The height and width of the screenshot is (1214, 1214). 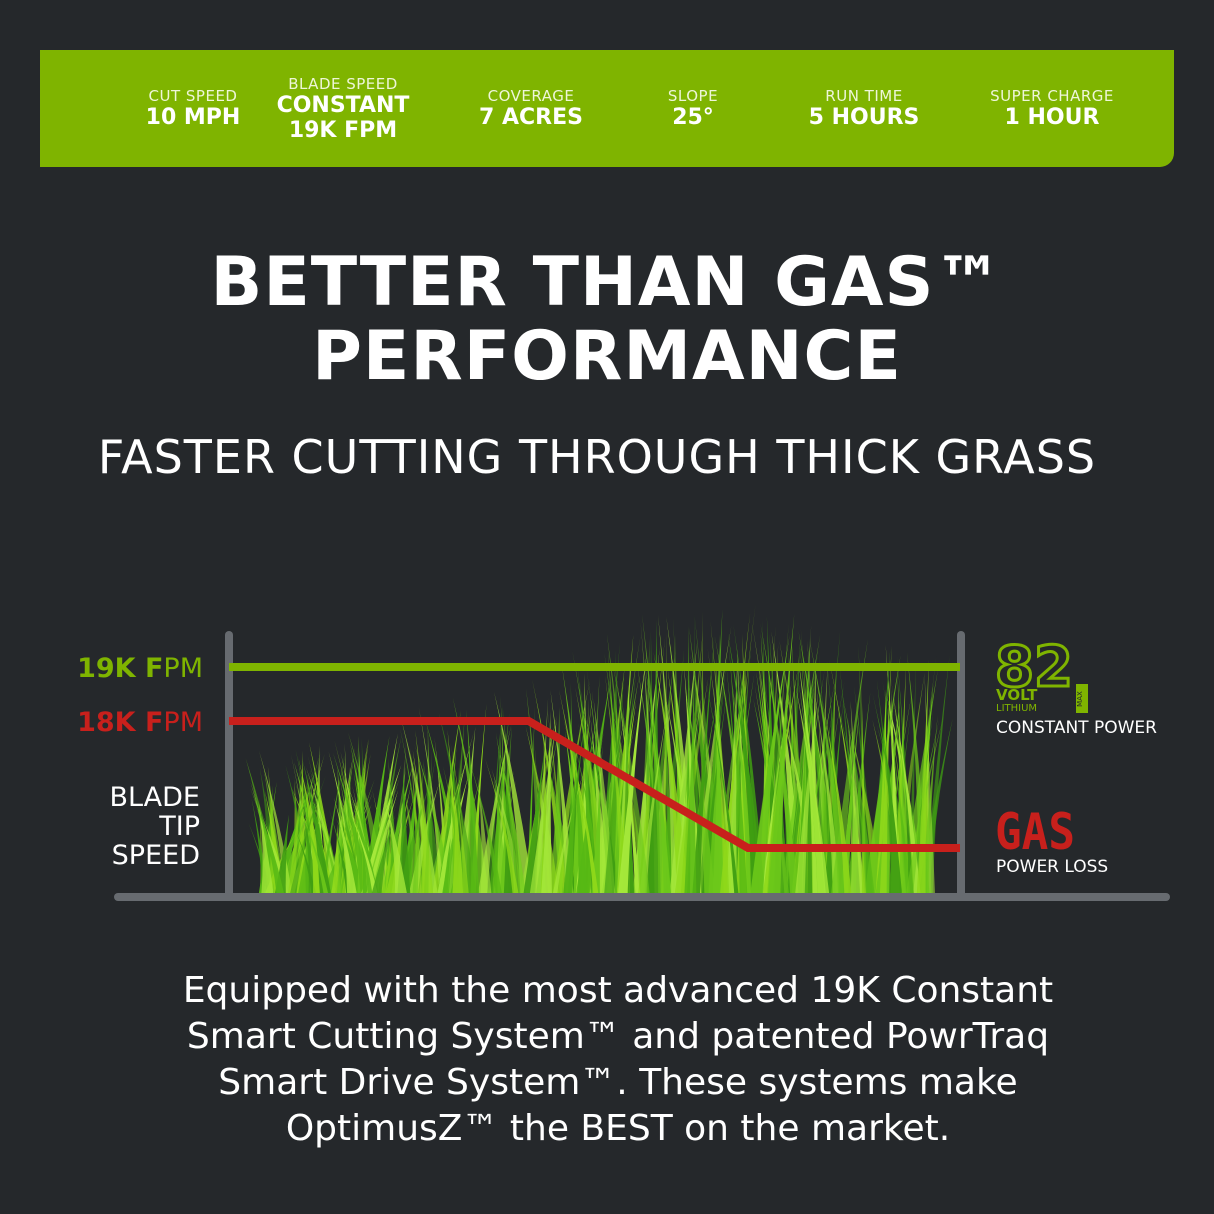 What do you see at coordinates (343, 108) in the screenshot?
I see `spec-blade-speed: BLADE SPEED CONSTANT 19K FPM` at bounding box center [343, 108].